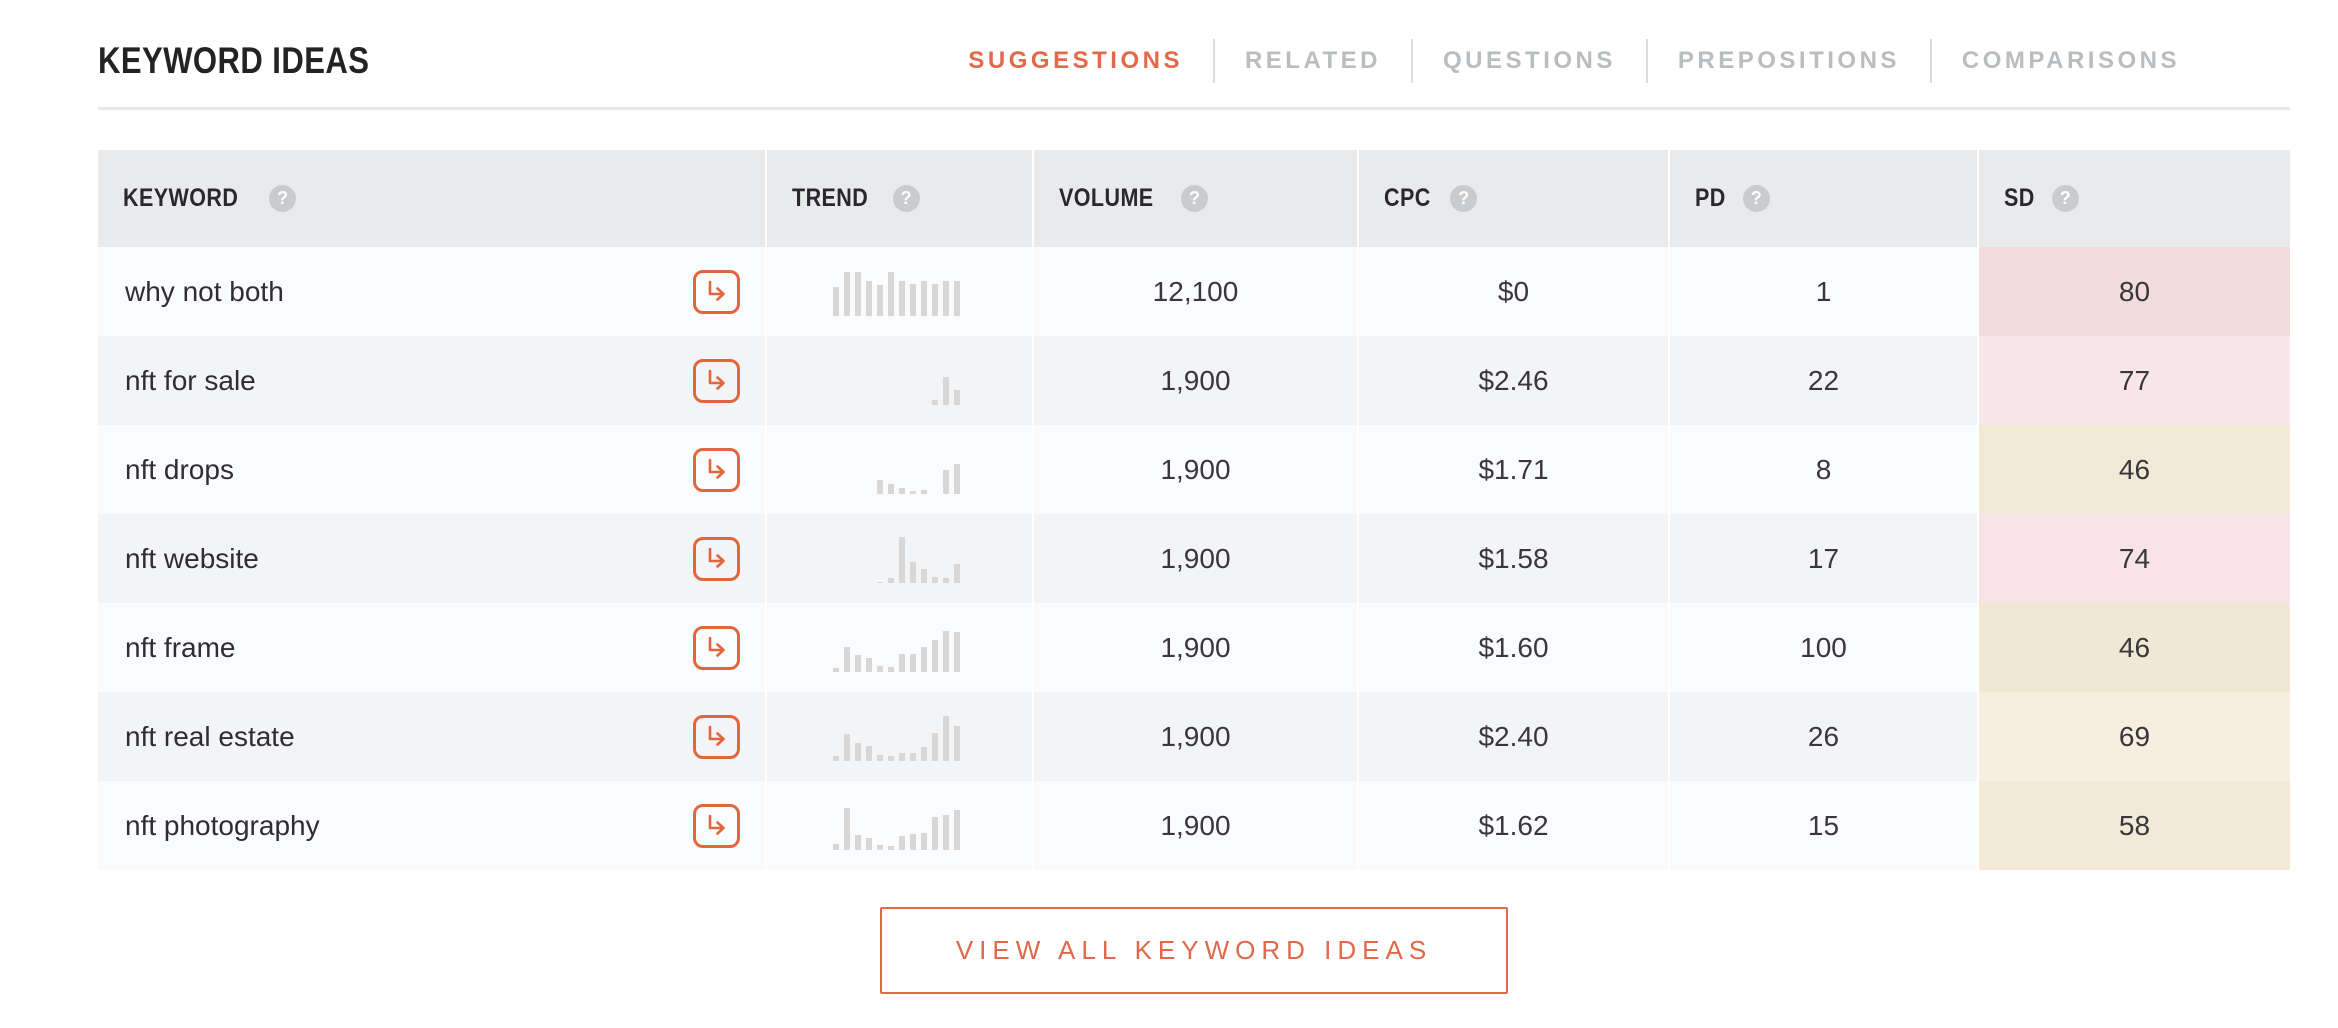 The height and width of the screenshot is (1028, 2338). What do you see at coordinates (204, 291) in the screenshot?
I see `keyword-text: why not both` at bounding box center [204, 291].